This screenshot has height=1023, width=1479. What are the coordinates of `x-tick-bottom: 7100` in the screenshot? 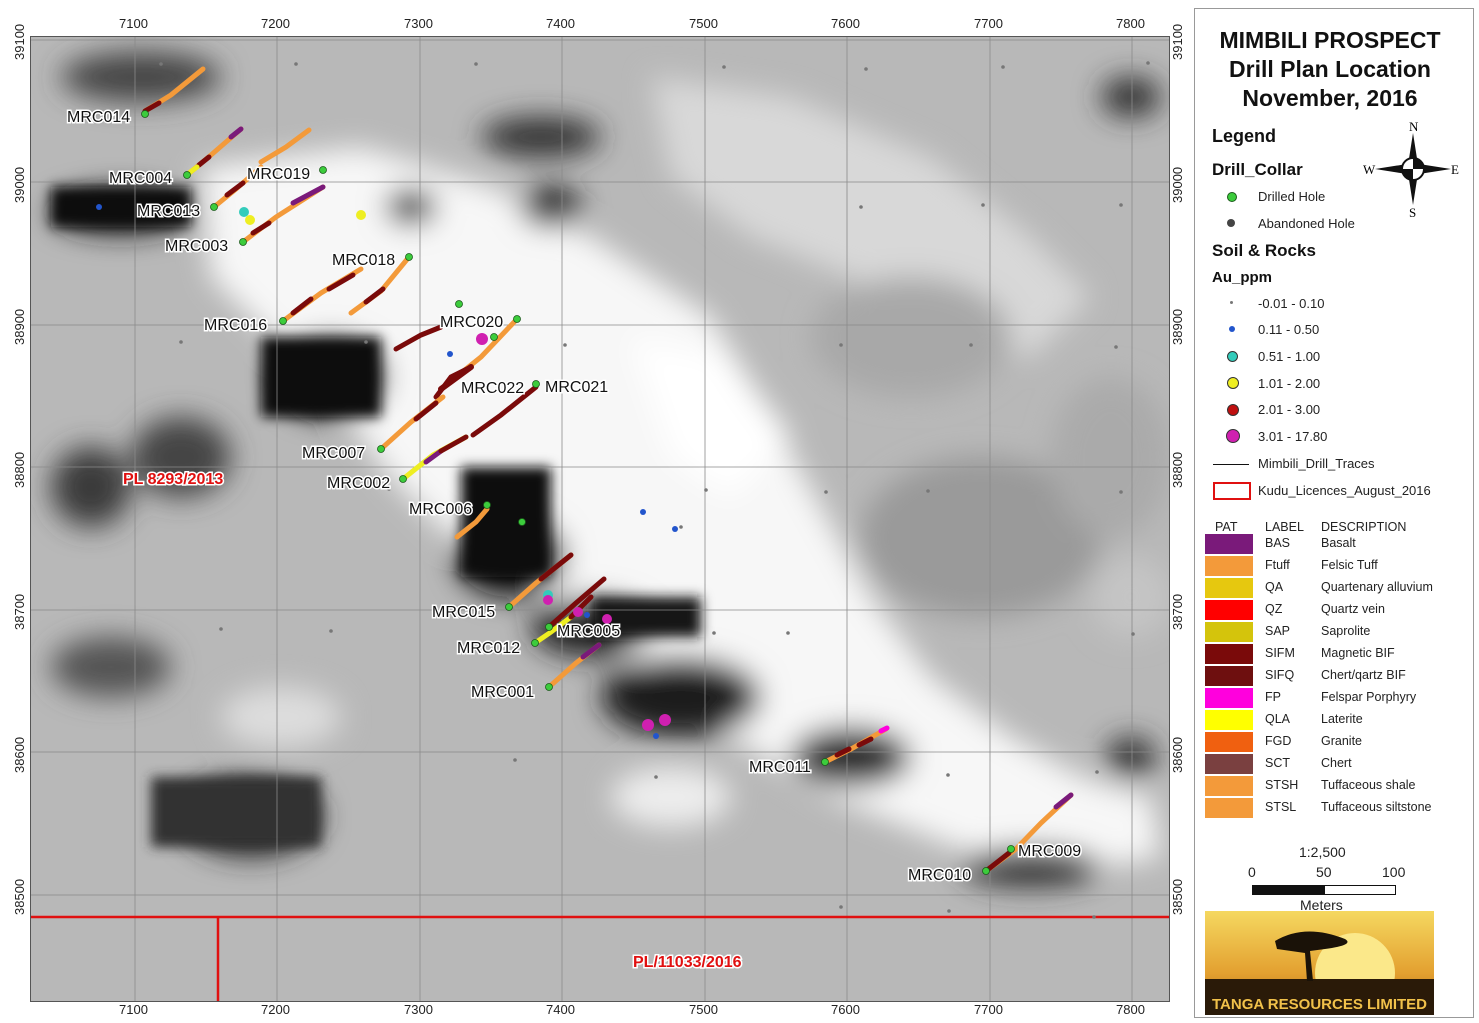 It's located at (133, 1009).